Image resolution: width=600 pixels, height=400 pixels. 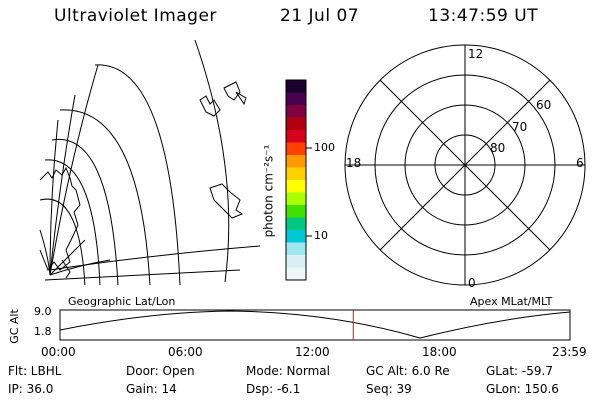 What do you see at coordinates (389, 389) in the screenshot?
I see `seq-info: Seq: 39` at bounding box center [389, 389].